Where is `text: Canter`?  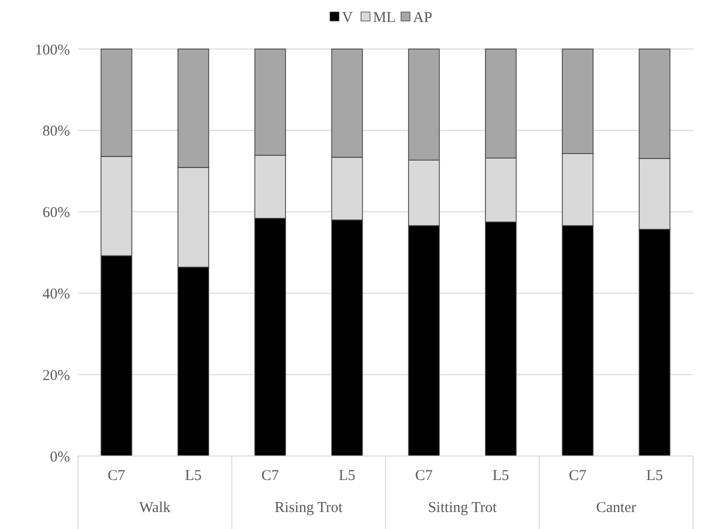 text: Canter is located at coordinates (616, 508).